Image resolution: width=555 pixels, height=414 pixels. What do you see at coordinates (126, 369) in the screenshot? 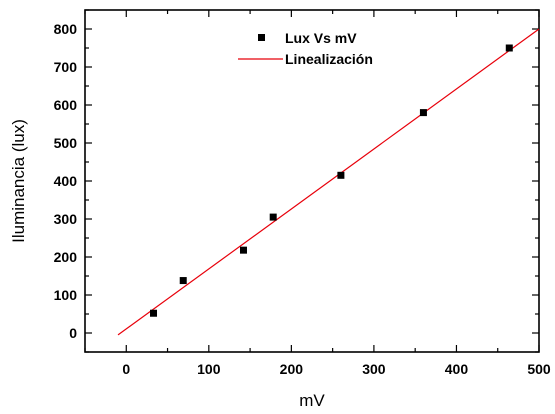
I see `x-tick-label: 0` at bounding box center [126, 369].